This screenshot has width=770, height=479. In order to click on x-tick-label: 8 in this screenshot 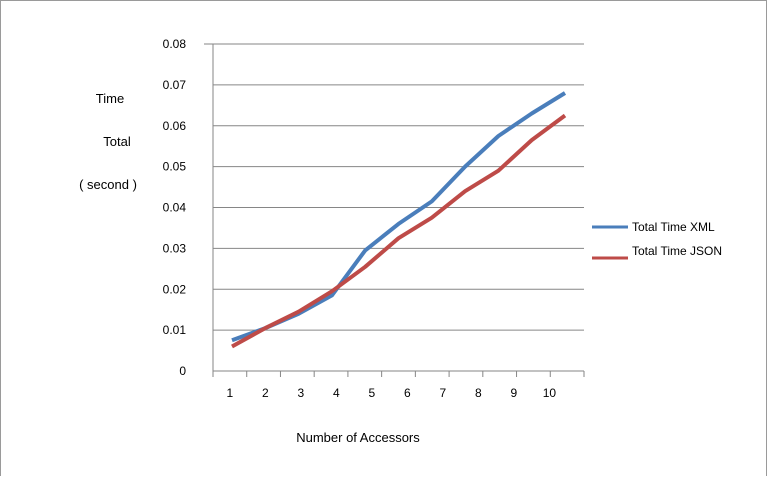, I will do `click(478, 393)`.